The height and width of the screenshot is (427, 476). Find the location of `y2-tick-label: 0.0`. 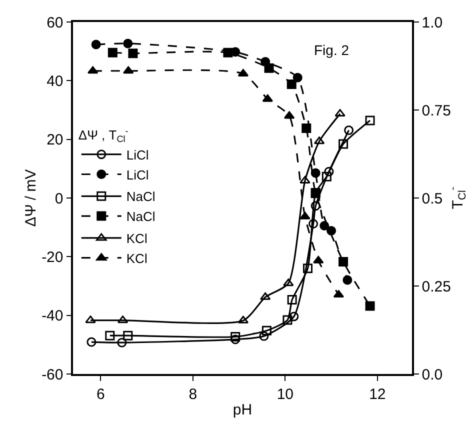

y2-tick-label: 0.0 is located at coordinates (432, 375).